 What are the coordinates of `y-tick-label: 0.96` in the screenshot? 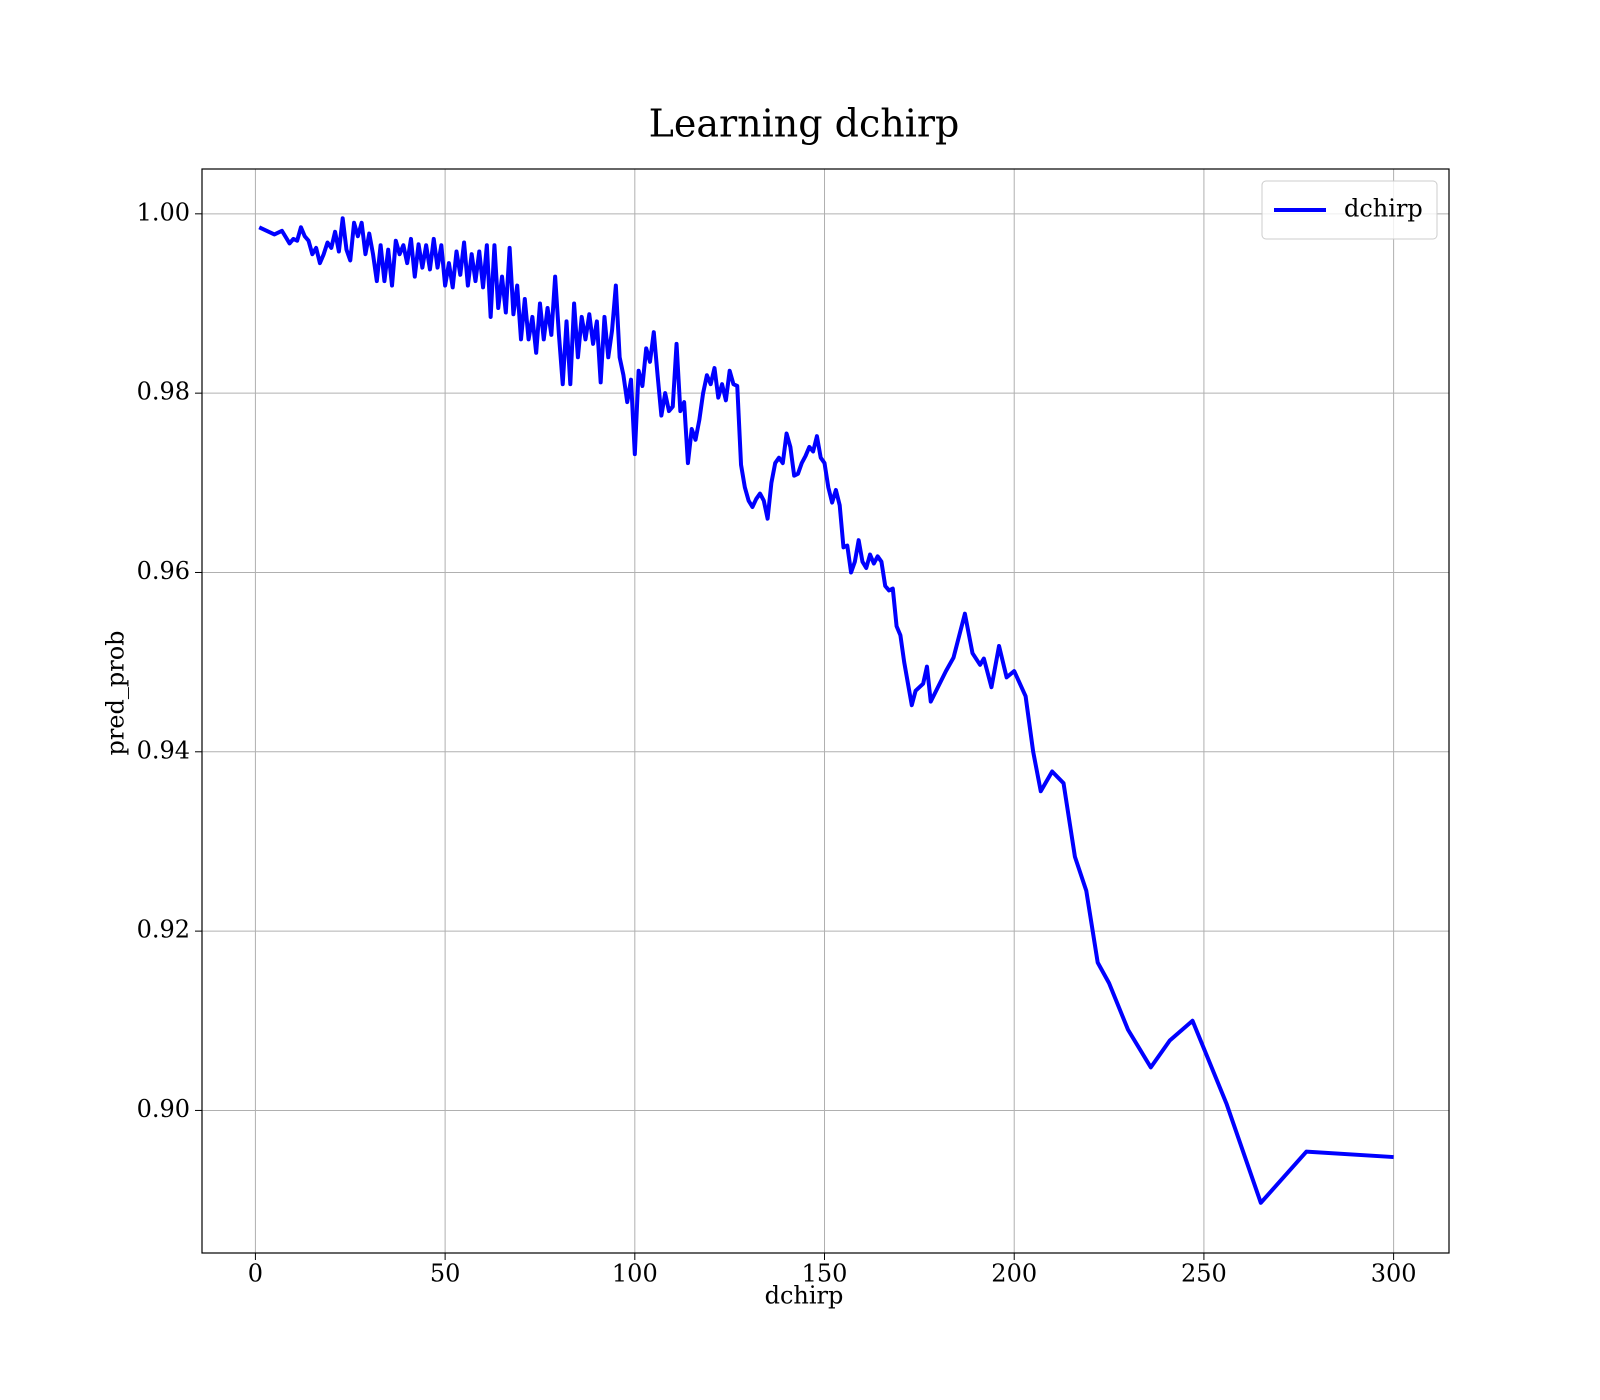 It's located at (163, 571).